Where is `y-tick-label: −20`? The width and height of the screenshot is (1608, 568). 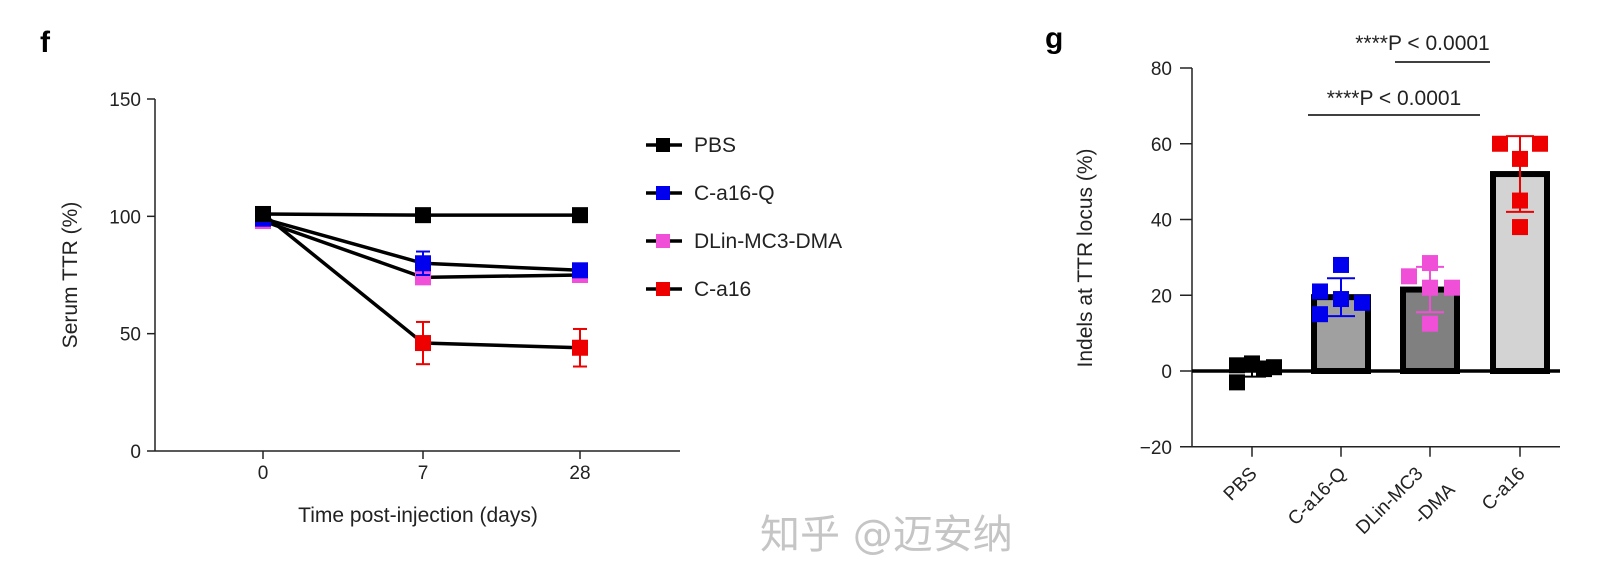
y-tick-label: −20 is located at coordinates (1156, 448).